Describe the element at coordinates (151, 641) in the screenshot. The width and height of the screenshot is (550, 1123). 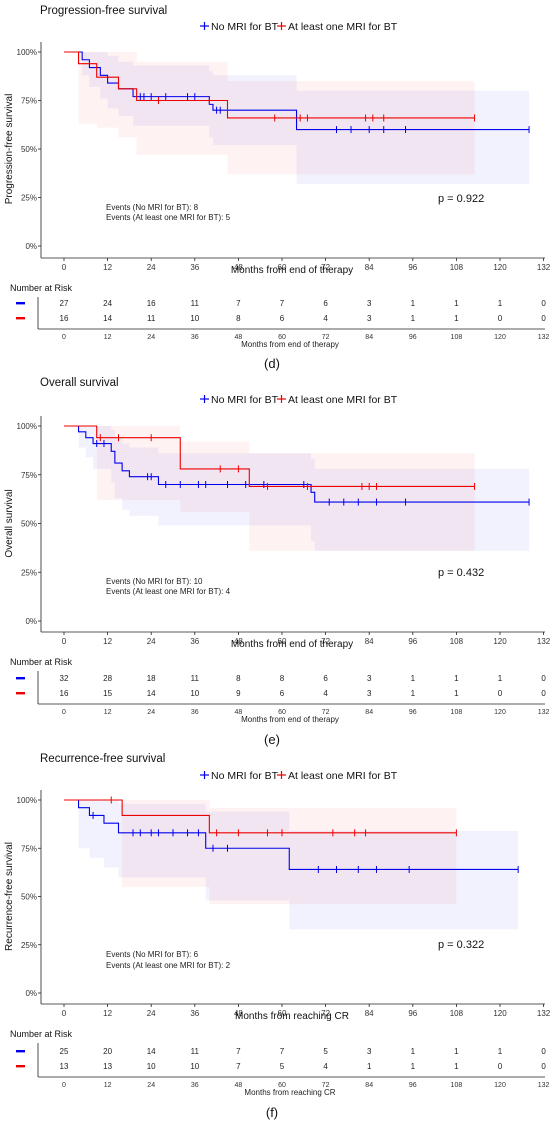
I see `x-tick-label: 24` at that location.